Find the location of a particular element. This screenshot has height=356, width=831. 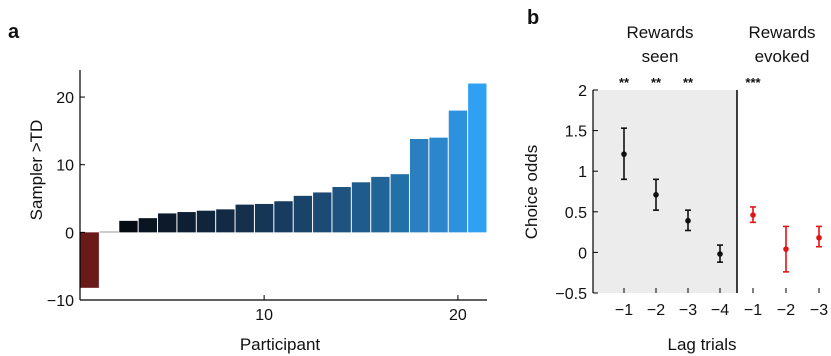

y-tick-label: 20 is located at coordinates (65, 98).